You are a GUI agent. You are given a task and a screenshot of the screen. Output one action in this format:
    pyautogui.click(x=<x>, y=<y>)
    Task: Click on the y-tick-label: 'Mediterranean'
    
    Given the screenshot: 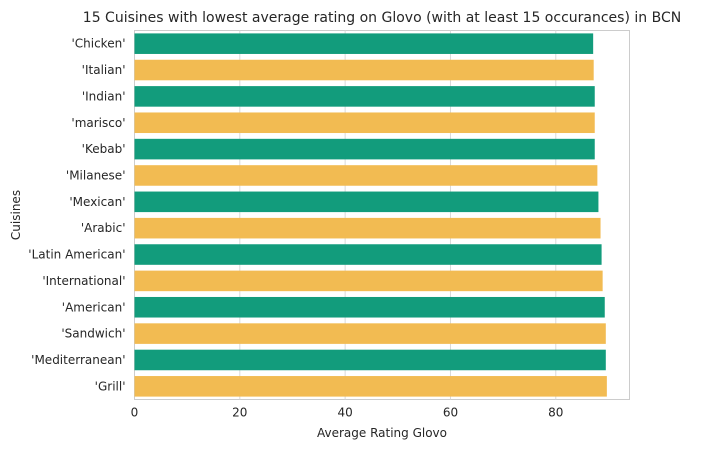 What is the action you would take?
    pyautogui.click(x=78, y=360)
    